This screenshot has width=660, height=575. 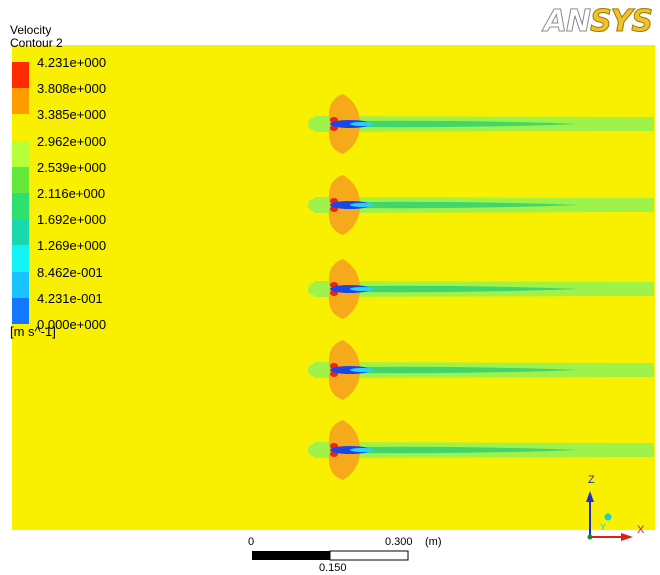 What do you see at coordinates (72, 246) in the screenshot?
I see `legend-label: 1.269e+000` at bounding box center [72, 246].